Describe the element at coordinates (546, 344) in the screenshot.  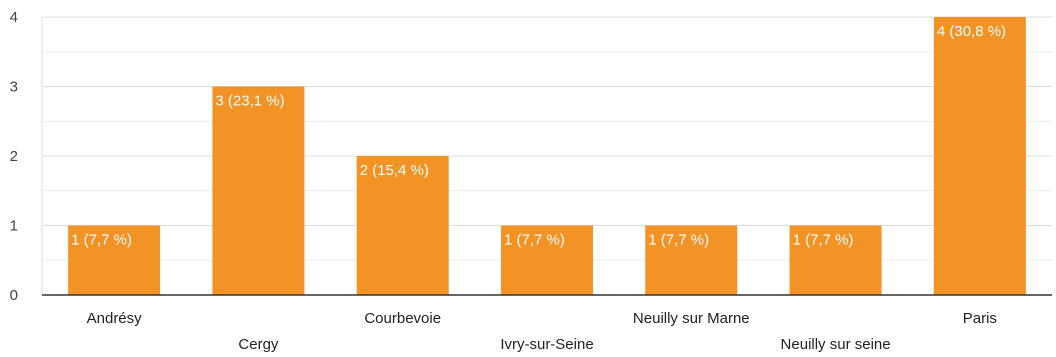
I see `category-label: Ivry-sur-Seine` at that location.